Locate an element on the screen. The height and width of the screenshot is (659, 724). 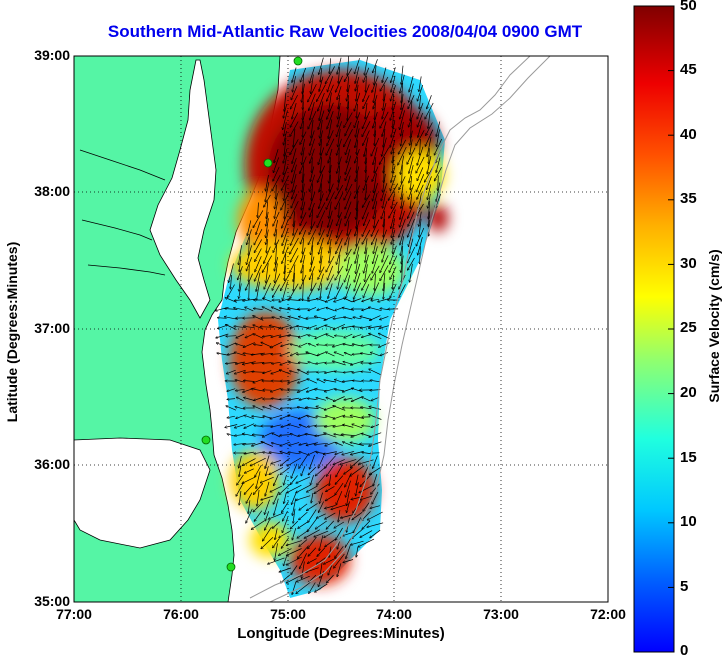
sound is located at coordinates (142, 493).